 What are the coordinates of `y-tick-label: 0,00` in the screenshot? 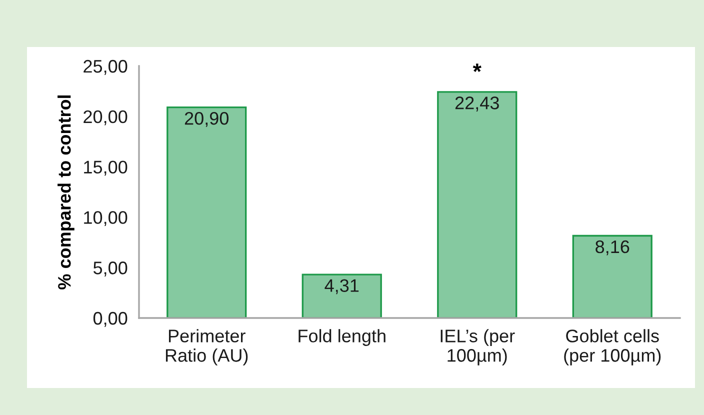 It's located at (110, 319).